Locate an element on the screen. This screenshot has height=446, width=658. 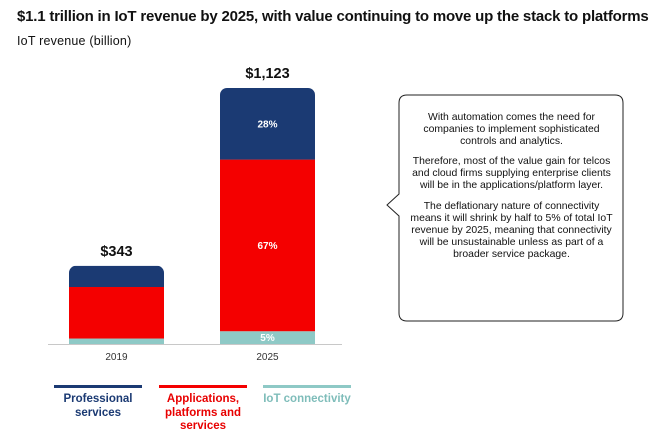
legend-label: Applications, platforms and services is located at coordinates (203, 412).